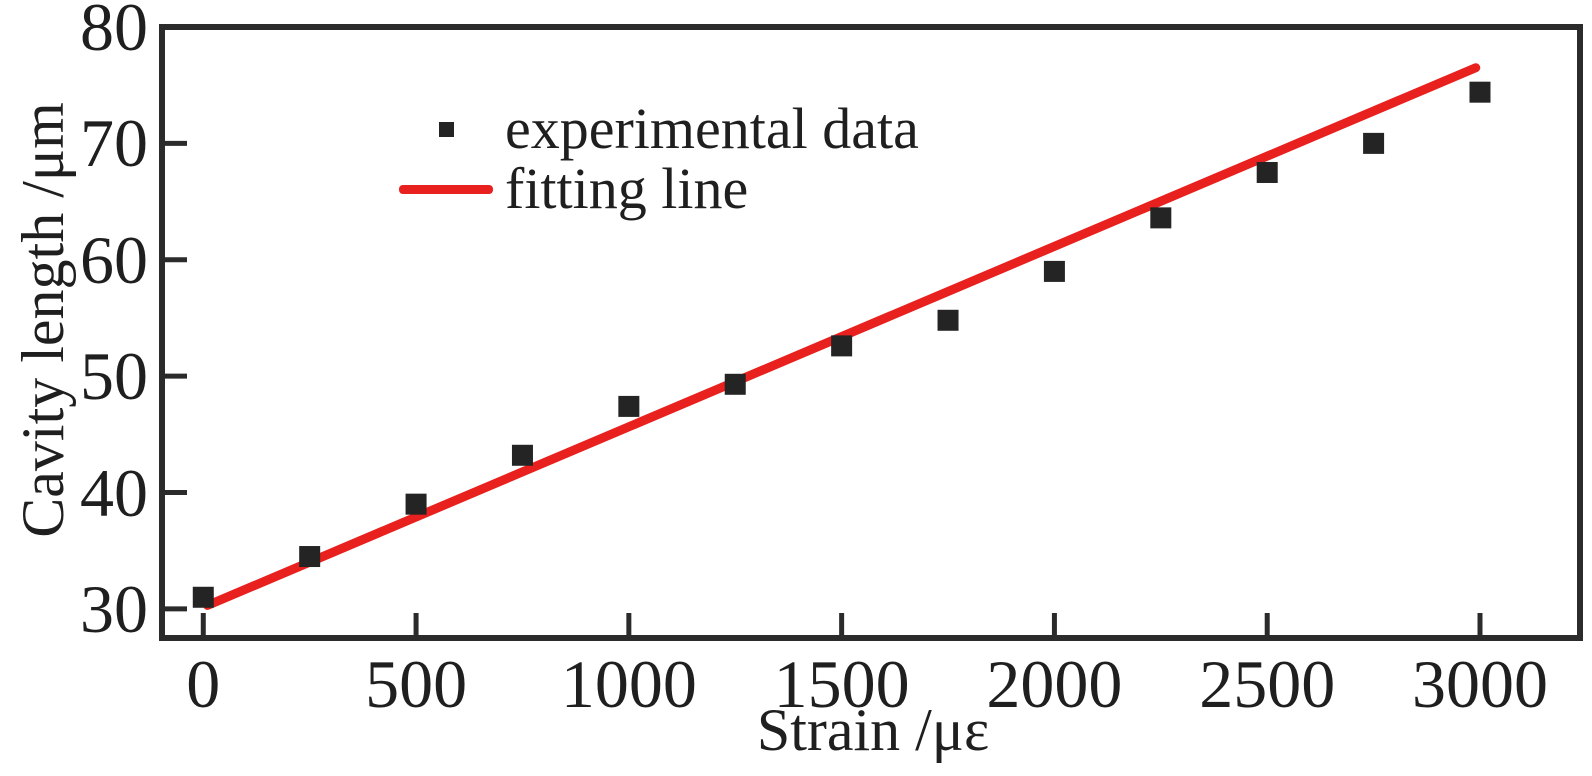 This screenshot has height=776, width=1592. What do you see at coordinates (114, 32) in the screenshot?
I see `y-tick-label: 80` at bounding box center [114, 32].